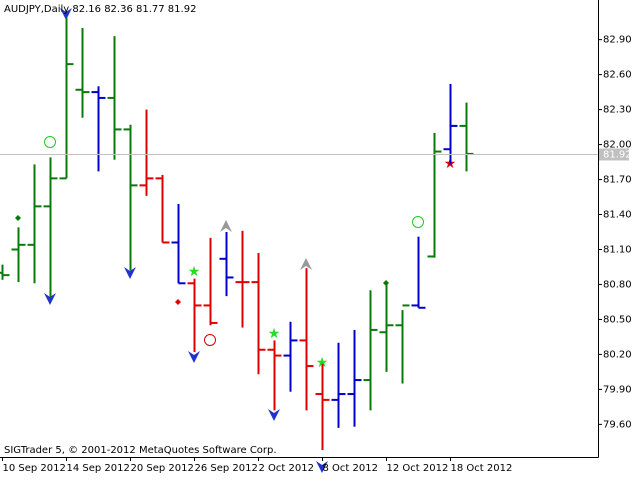 The height and width of the screenshot is (480, 640). Describe the element at coordinates (617, 145) in the screenshot. I see `y-tick-label: 82.00` at that location.